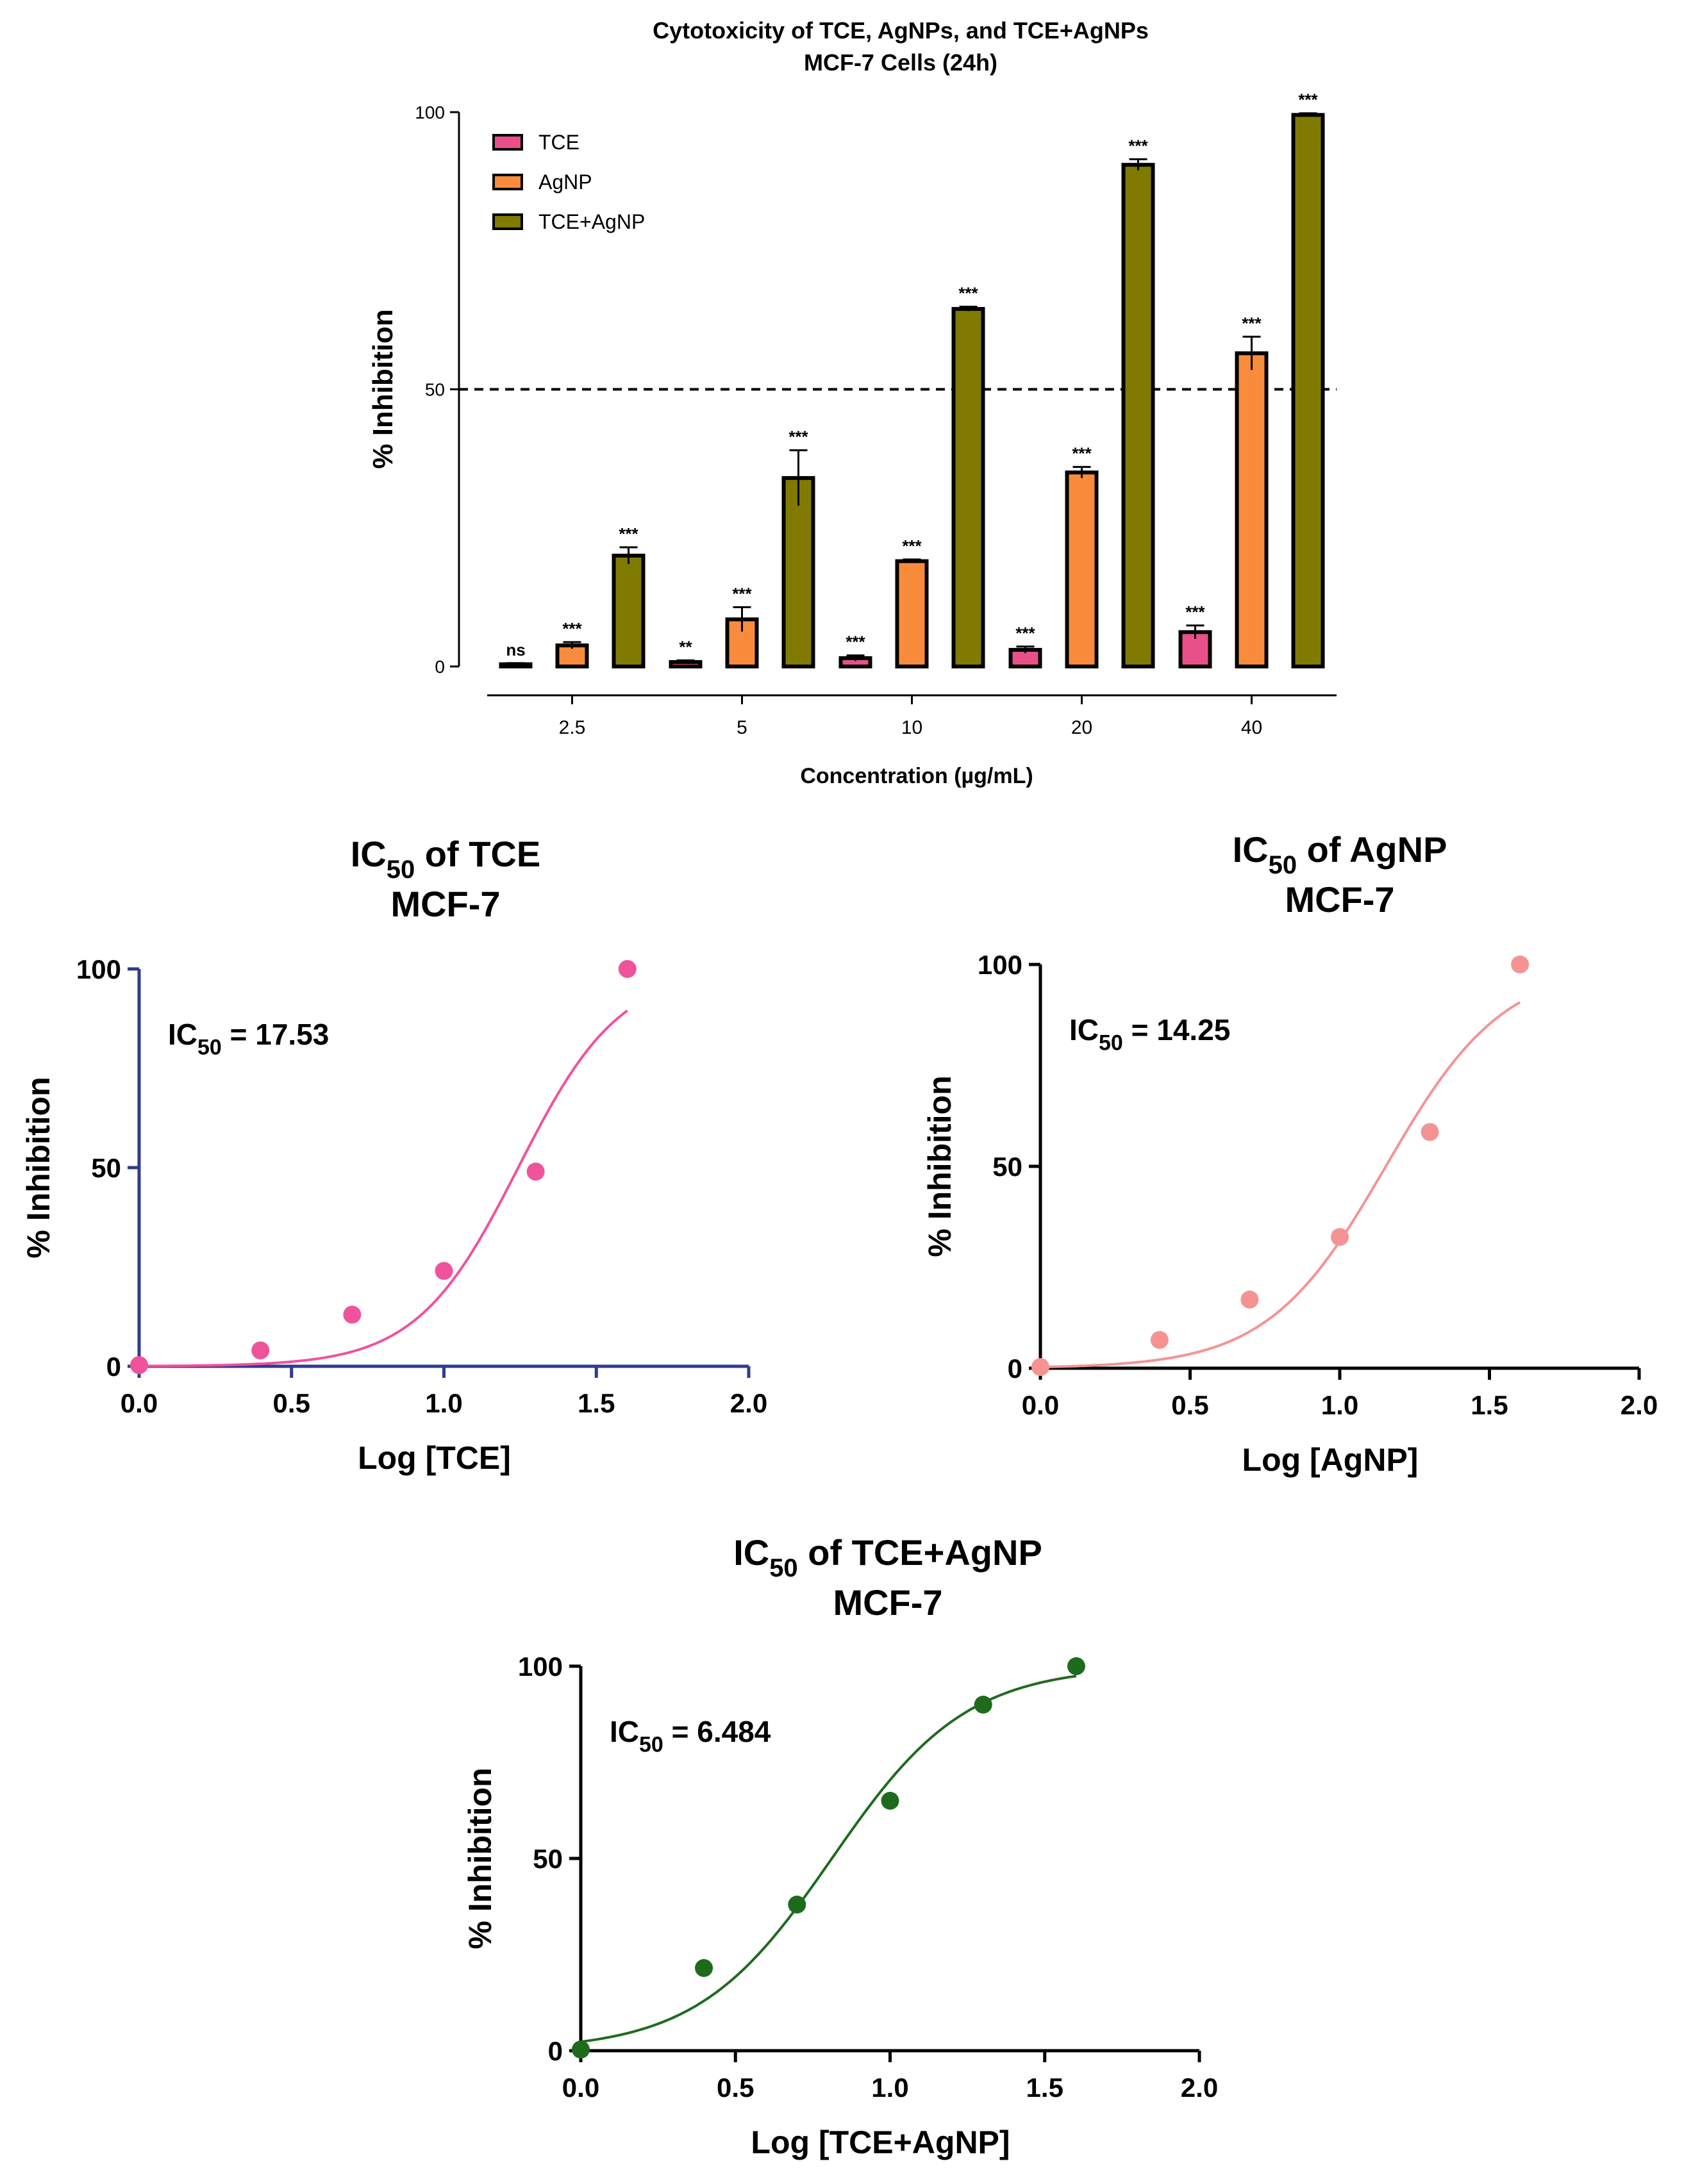 The width and height of the screenshot is (1684, 2184). What do you see at coordinates (784, 1568) in the screenshot?
I see `ic50-combo-title-subscript: 50` at bounding box center [784, 1568].